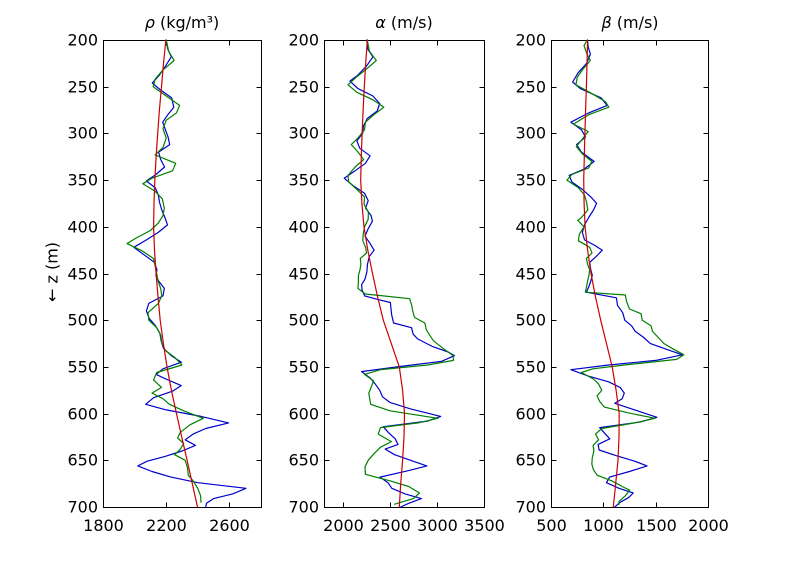 This screenshot has height=568, width=792. I want to click on x-tick-label: 1800, so click(103, 525).